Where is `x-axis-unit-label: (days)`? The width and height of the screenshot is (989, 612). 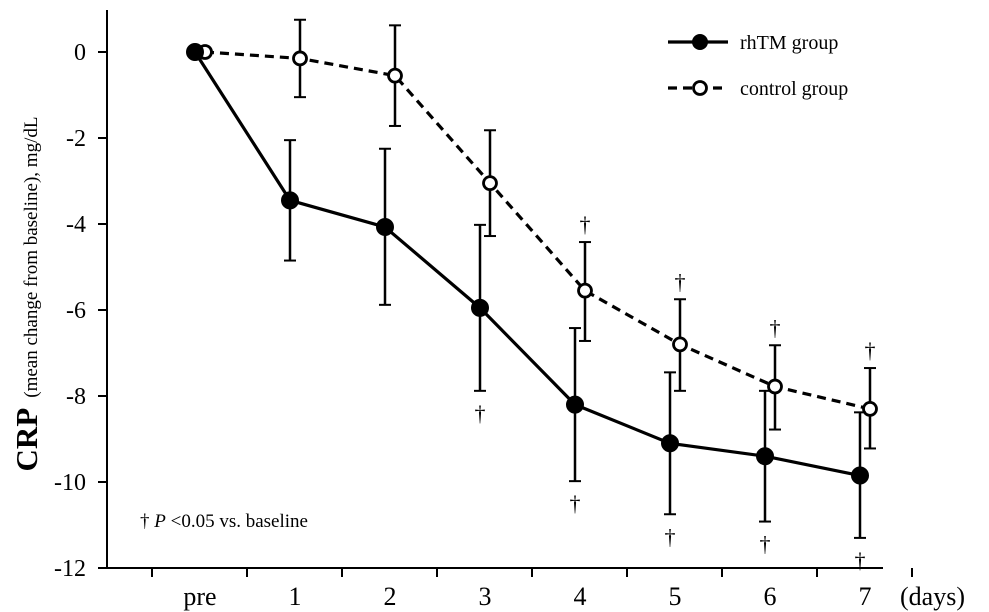 x-axis-unit-label: (days) is located at coordinates (932, 596).